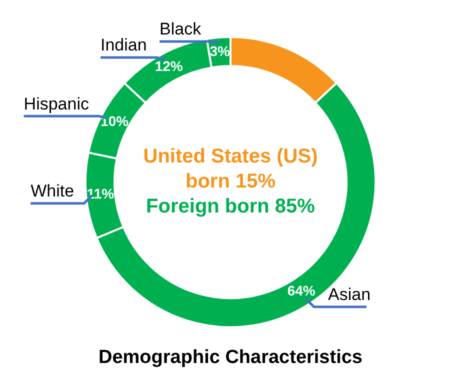 The image size is (461, 391). Describe the element at coordinates (230, 169) in the screenshot. I see `text: United States (US) born 15%` at that location.